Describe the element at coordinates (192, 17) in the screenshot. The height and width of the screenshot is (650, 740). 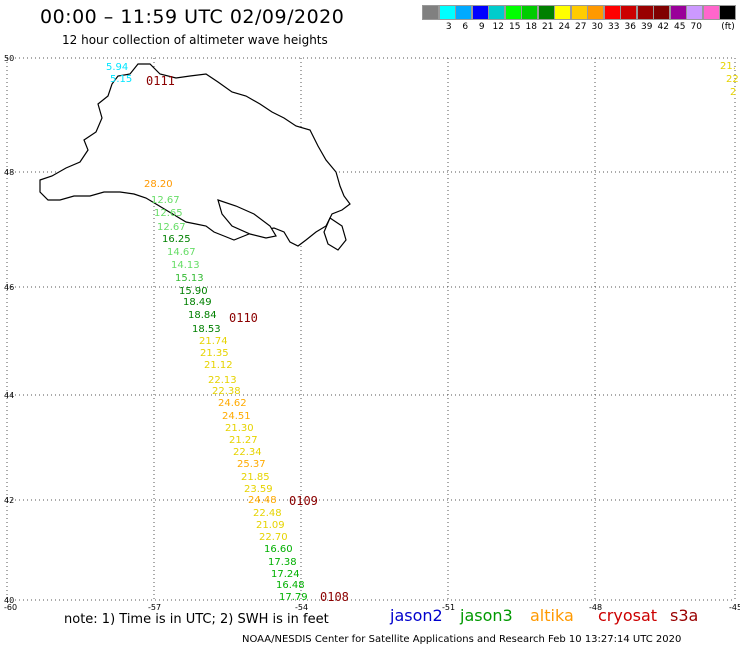
I see `page-title: 00:00 – 11:59 UTC 02/09/2020` at that location.